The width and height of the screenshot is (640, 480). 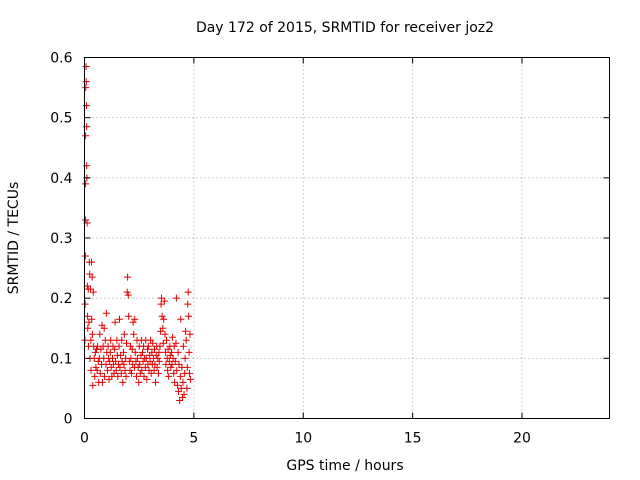 I want to click on y-tick-label: 0.1, so click(x=61, y=359).